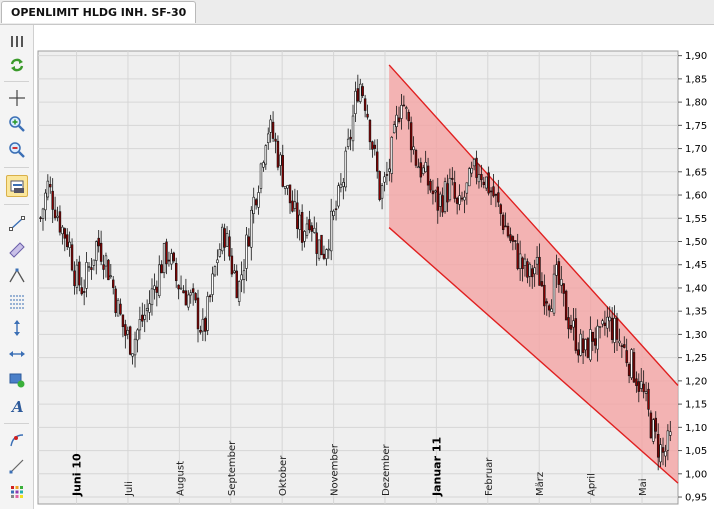  I want to click on x-tick-label: Mai, so click(643, 487).